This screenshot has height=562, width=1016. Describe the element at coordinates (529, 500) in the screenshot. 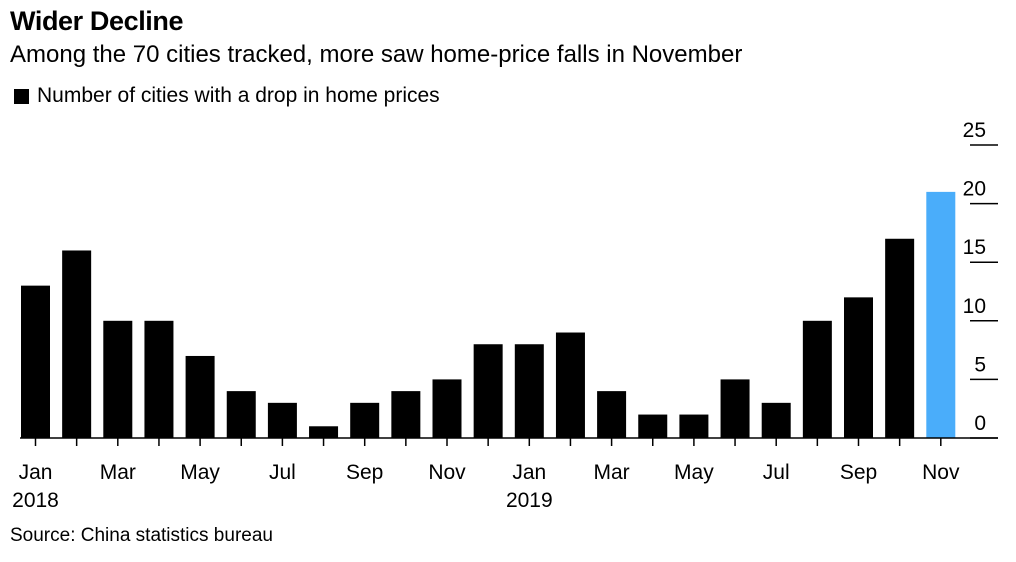

I see `x-tick-year-label: 2019` at that location.